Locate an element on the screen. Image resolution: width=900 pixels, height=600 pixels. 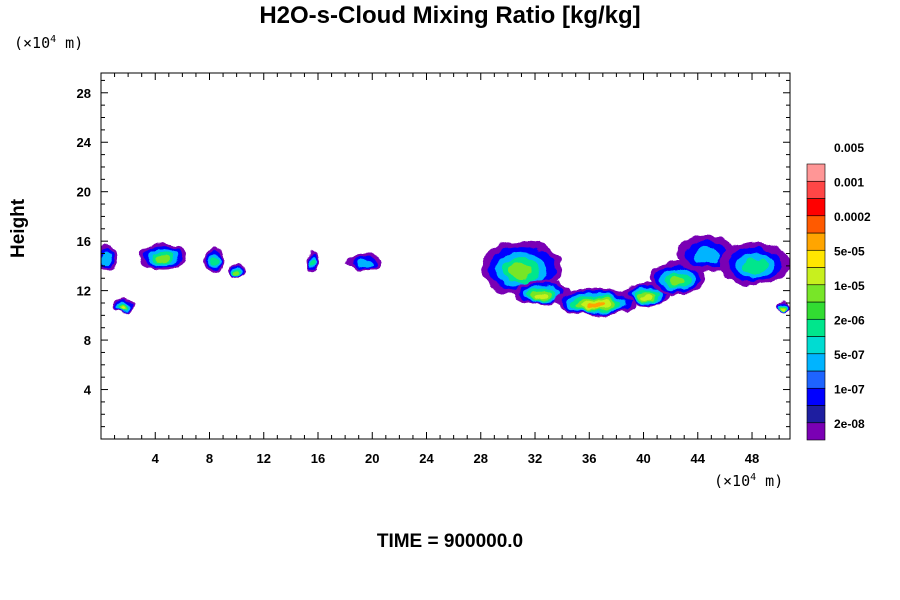
colorbar-label: 1e-07 is located at coordinates (849, 389).